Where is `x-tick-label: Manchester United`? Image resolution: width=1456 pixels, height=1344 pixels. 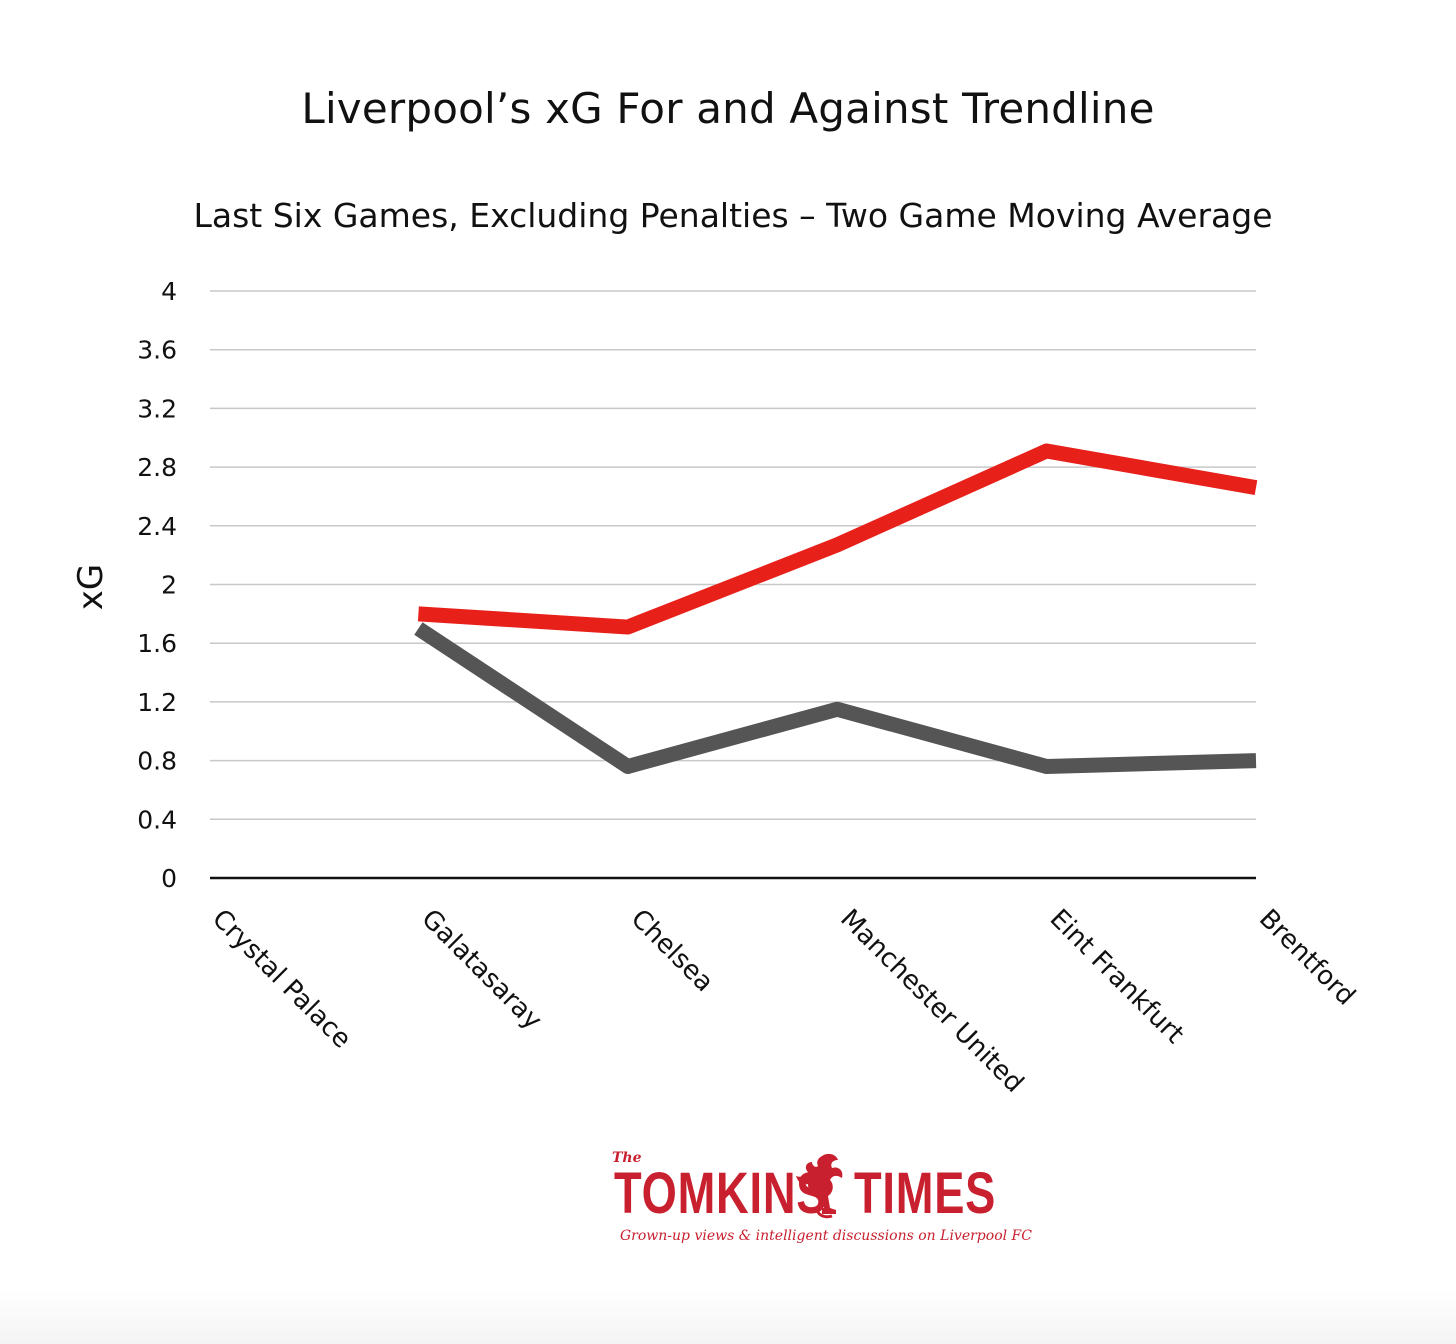 x-tick-label: Manchester United is located at coordinates (931, 1001).